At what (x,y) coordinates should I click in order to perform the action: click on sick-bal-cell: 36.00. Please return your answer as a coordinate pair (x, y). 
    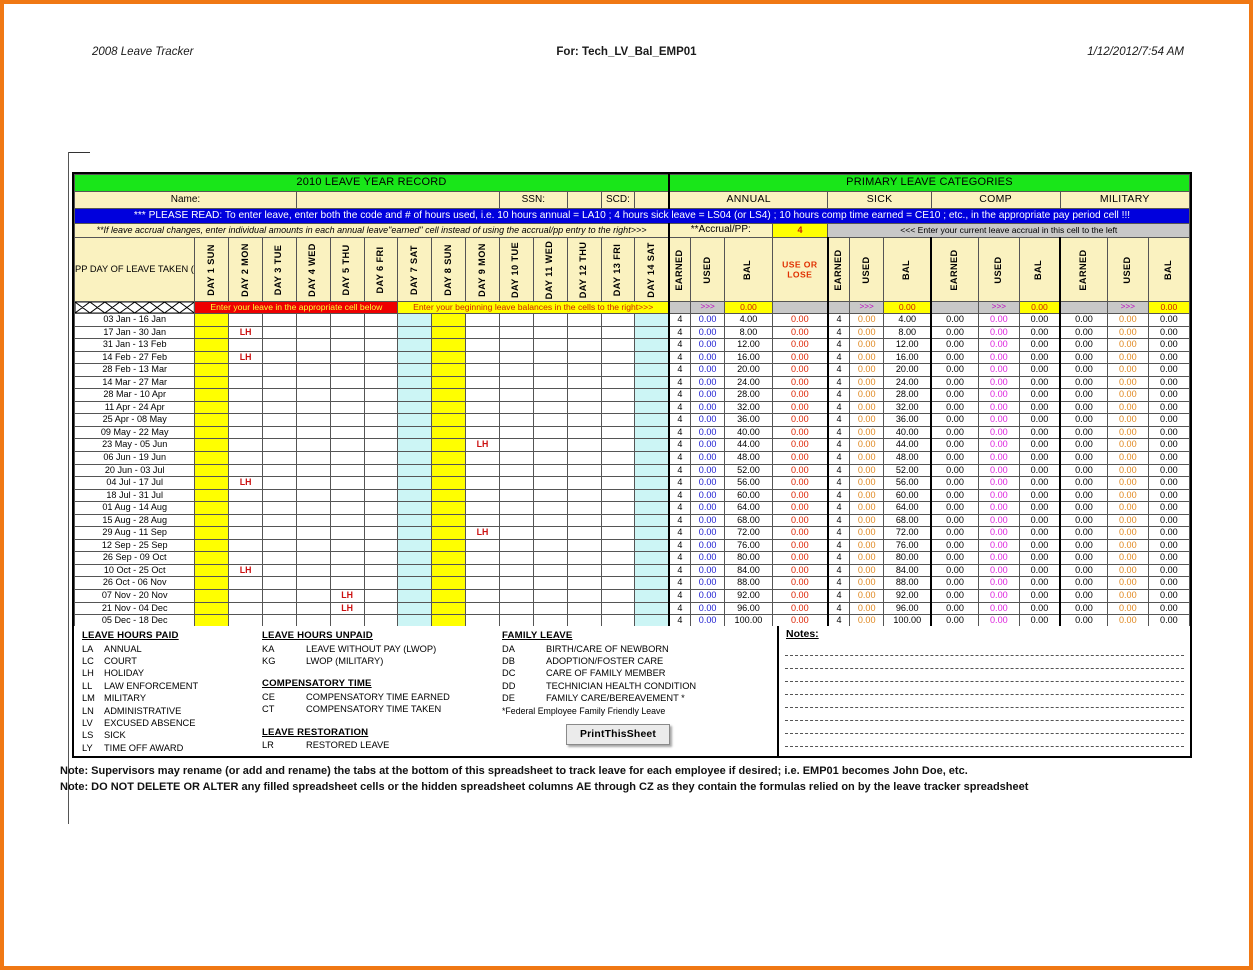
    Looking at the image, I should click on (907, 420).